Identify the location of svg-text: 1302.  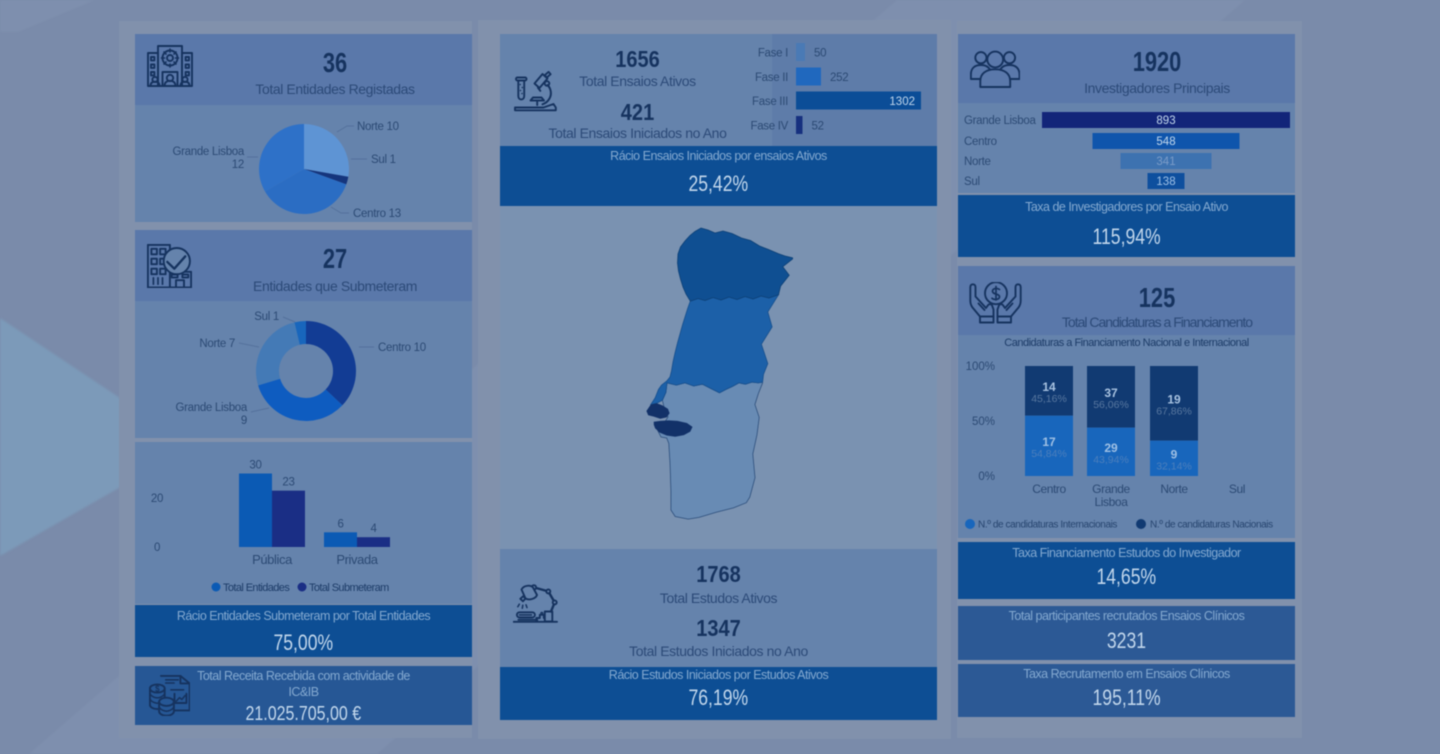
(902, 102).